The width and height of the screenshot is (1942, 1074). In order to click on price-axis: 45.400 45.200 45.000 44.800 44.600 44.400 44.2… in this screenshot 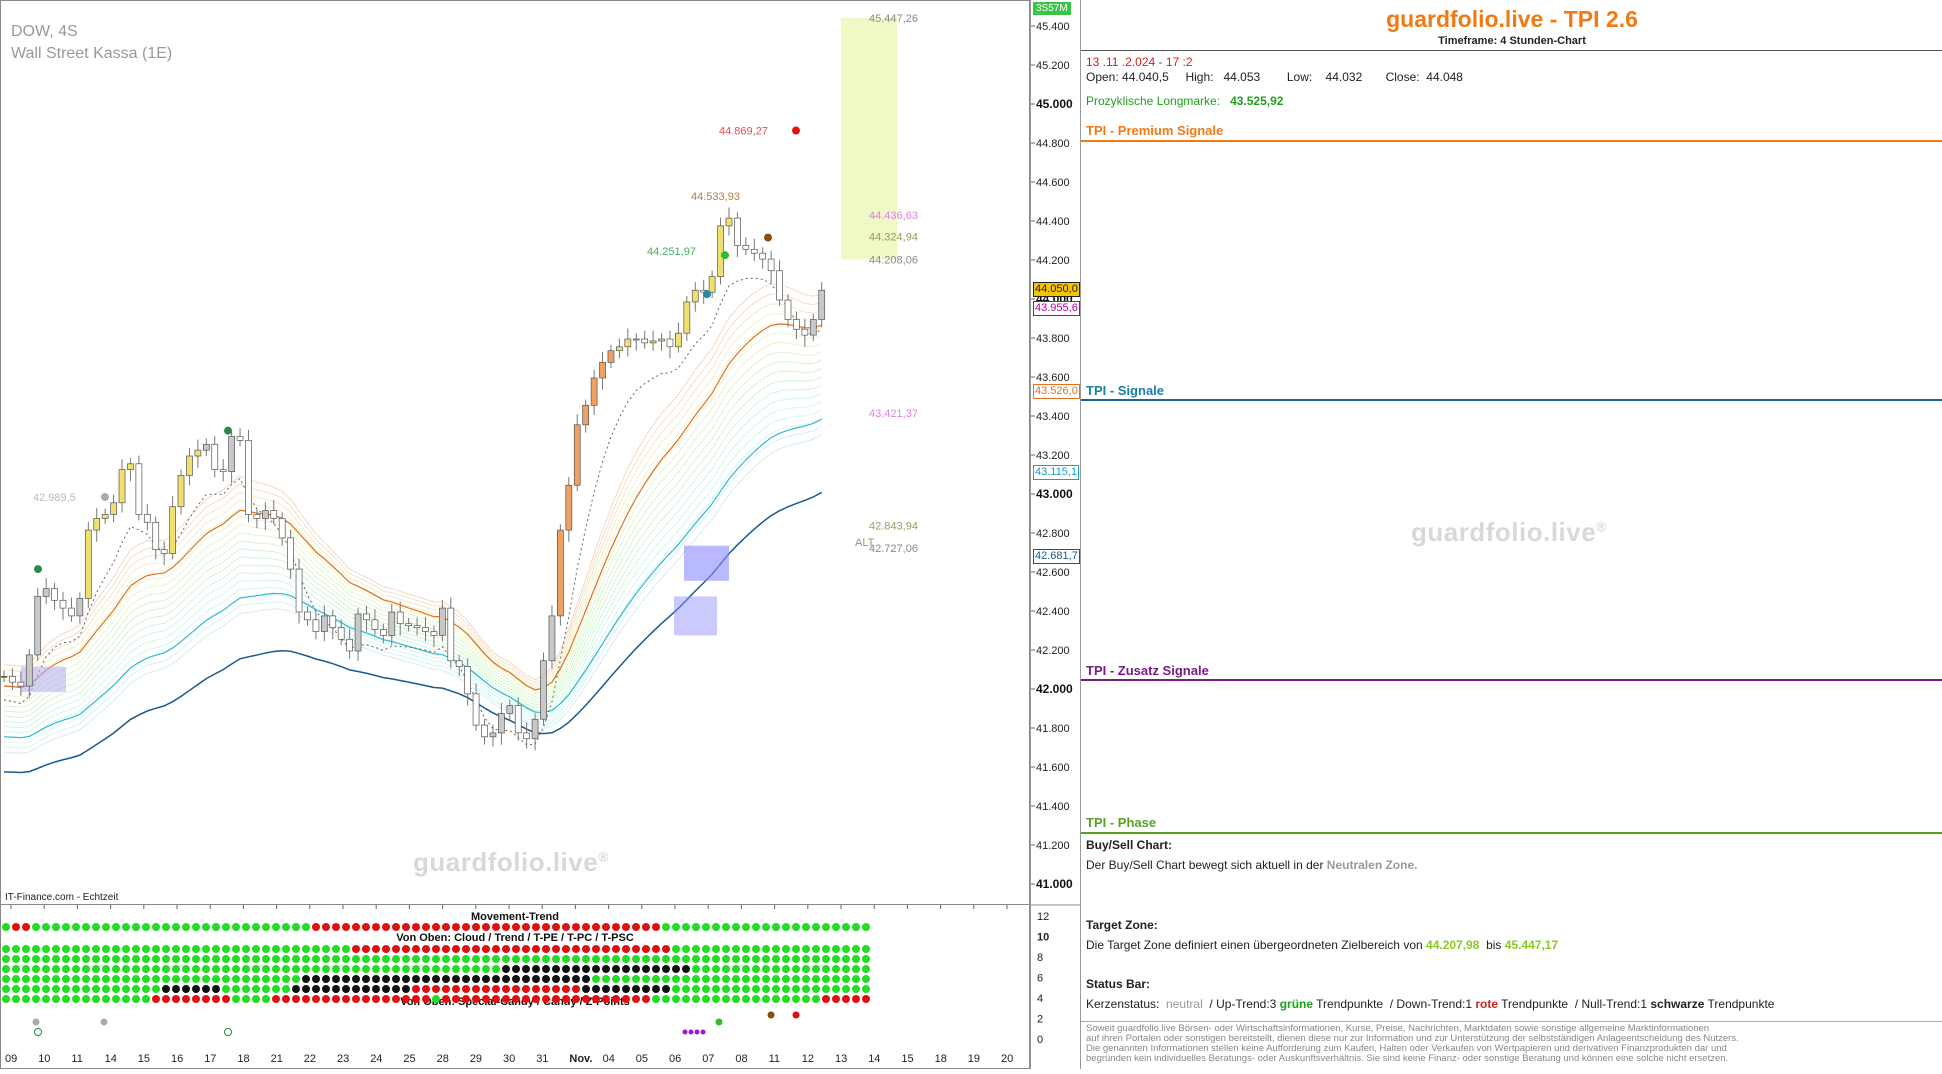, I will do `click(1055, 534)`.